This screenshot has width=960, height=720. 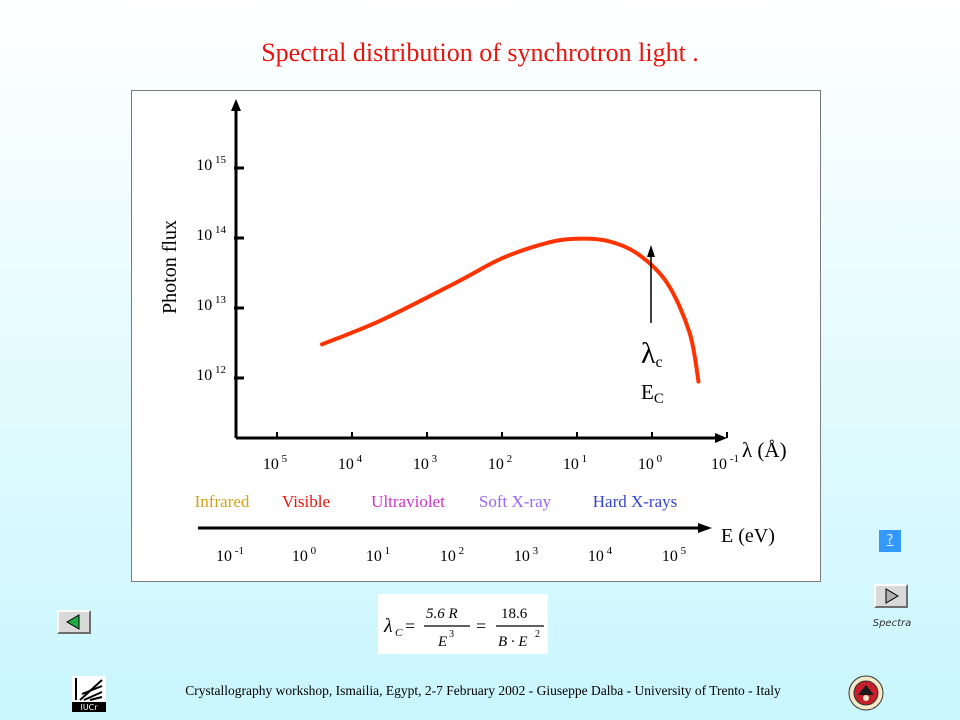 I want to click on wavelength-tick-label: 10 -1, so click(x=725, y=463).